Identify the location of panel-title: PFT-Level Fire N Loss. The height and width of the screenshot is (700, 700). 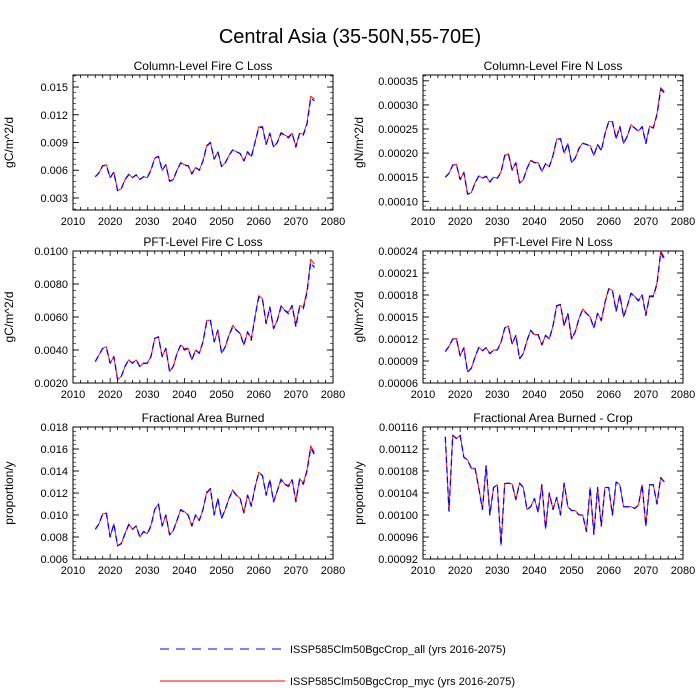
(552, 242).